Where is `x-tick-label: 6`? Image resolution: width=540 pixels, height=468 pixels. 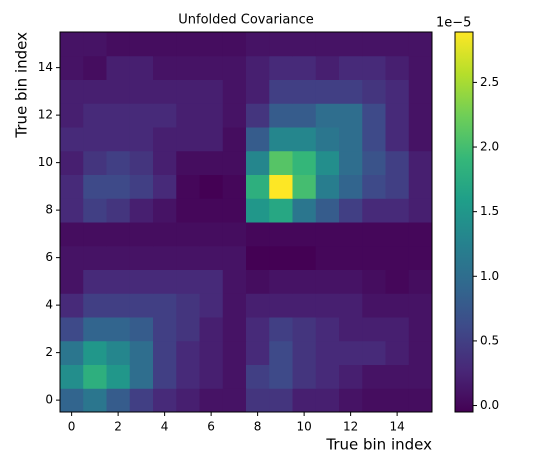
x-tick-label: 6 is located at coordinates (211, 427).